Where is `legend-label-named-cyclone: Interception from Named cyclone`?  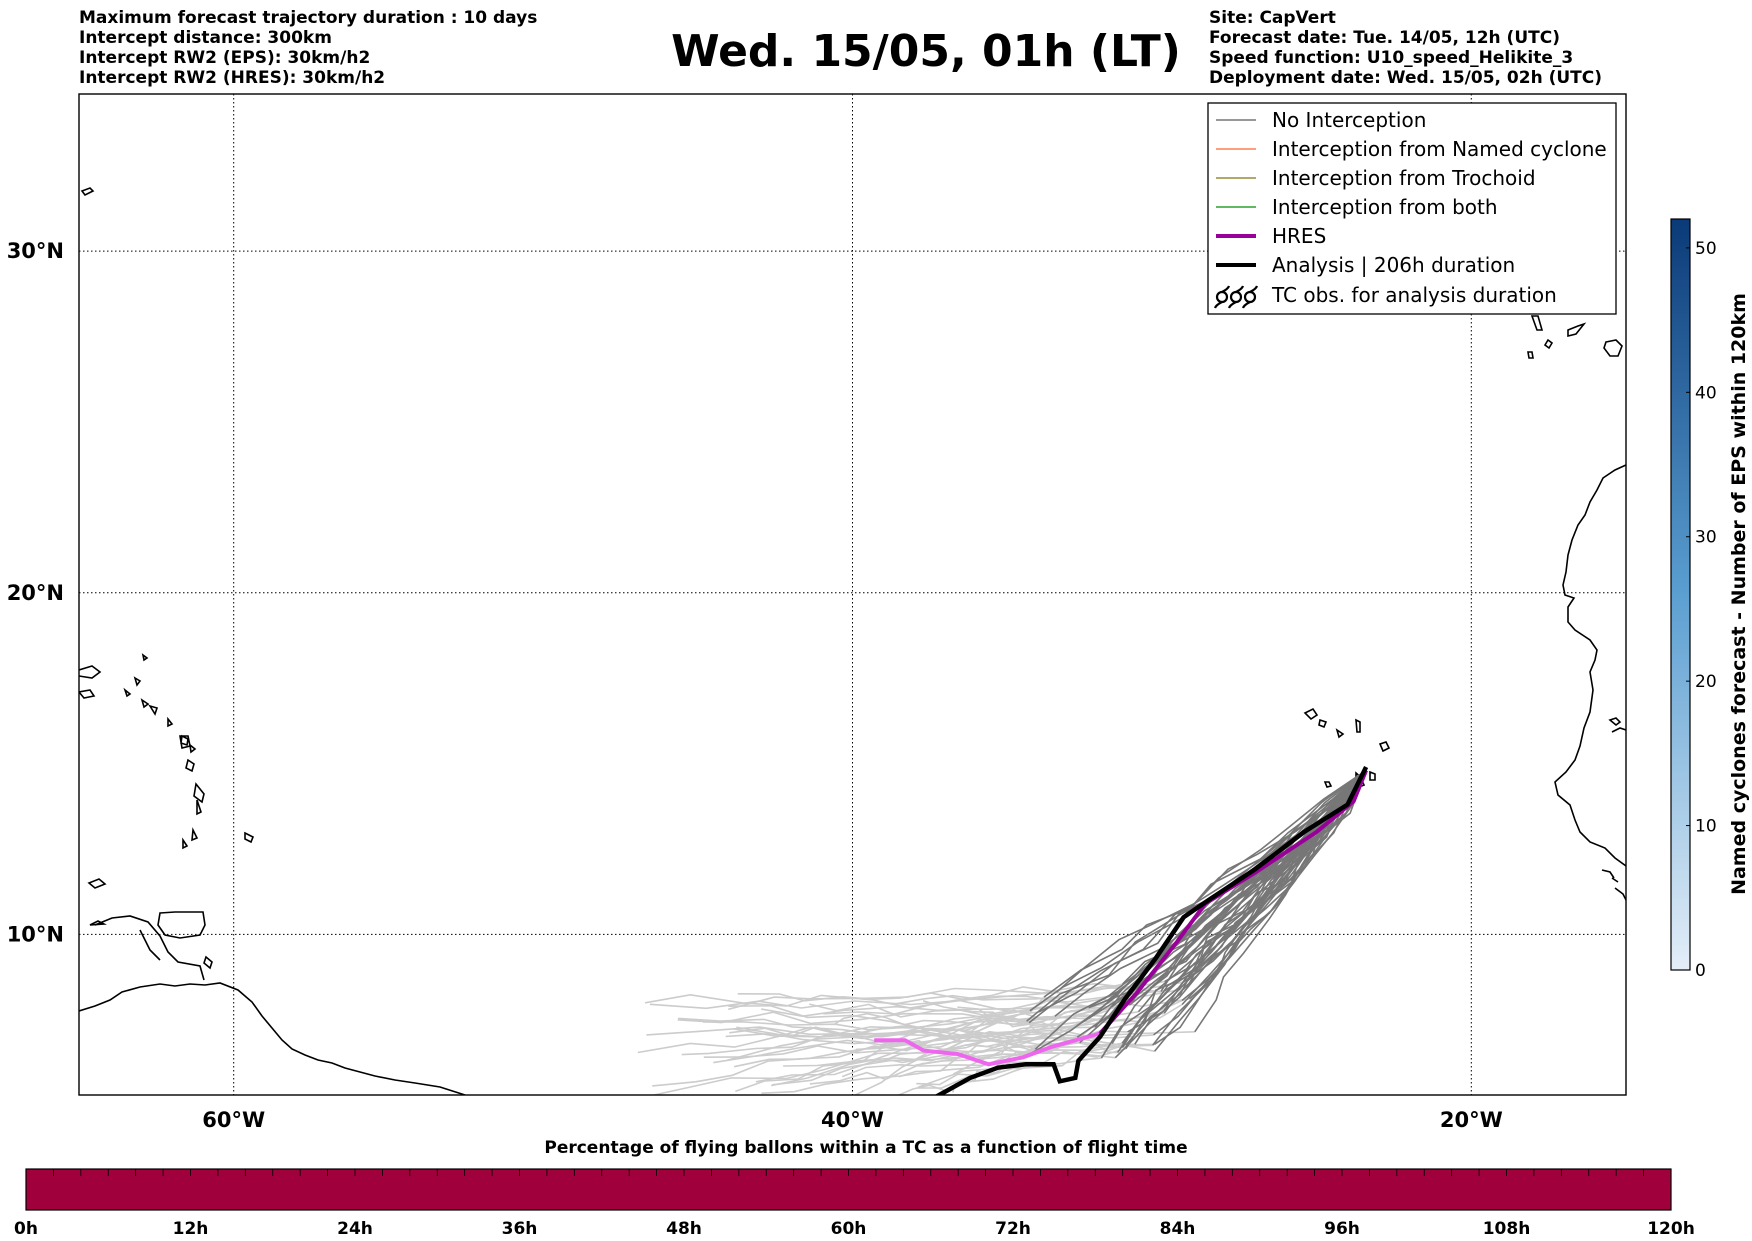
legend-label-named-cyclone: Interception from Named cyclone is located at coordinates (1439, 149).